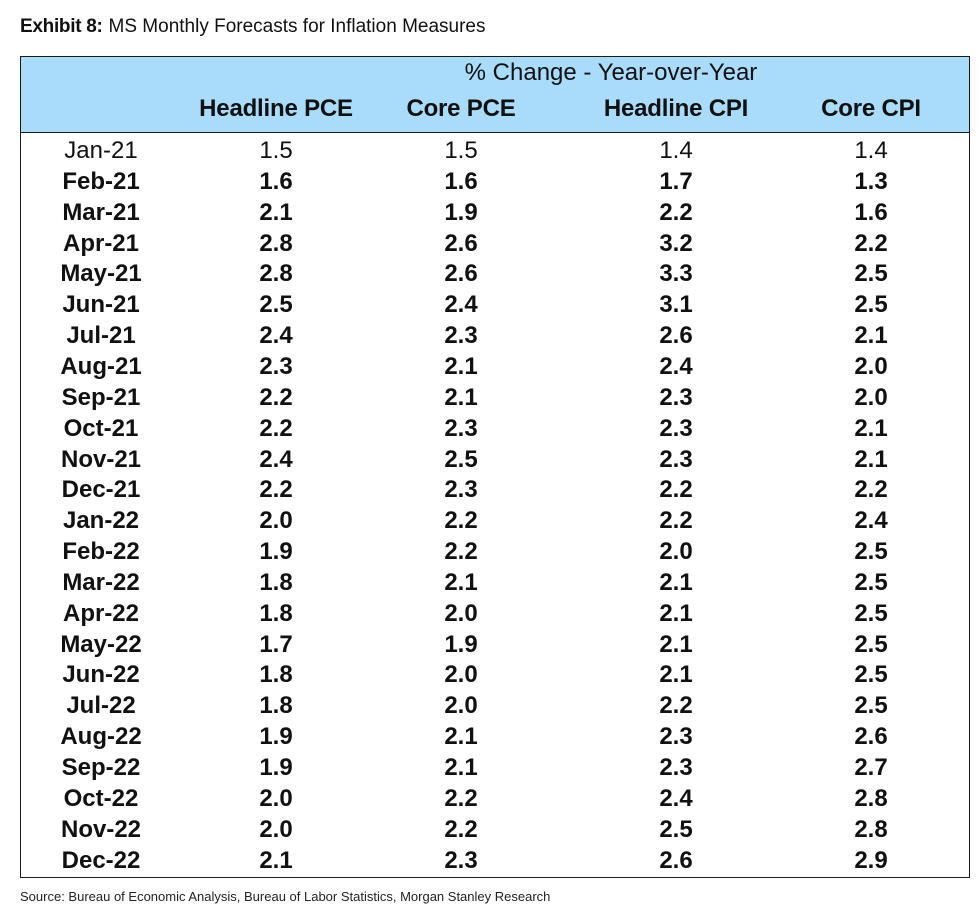  Describe the element at coordinates (495, 829) in the screenshot. I see `table-row: Nov-22 2.0 2.2 2.5 2.8` at that location.